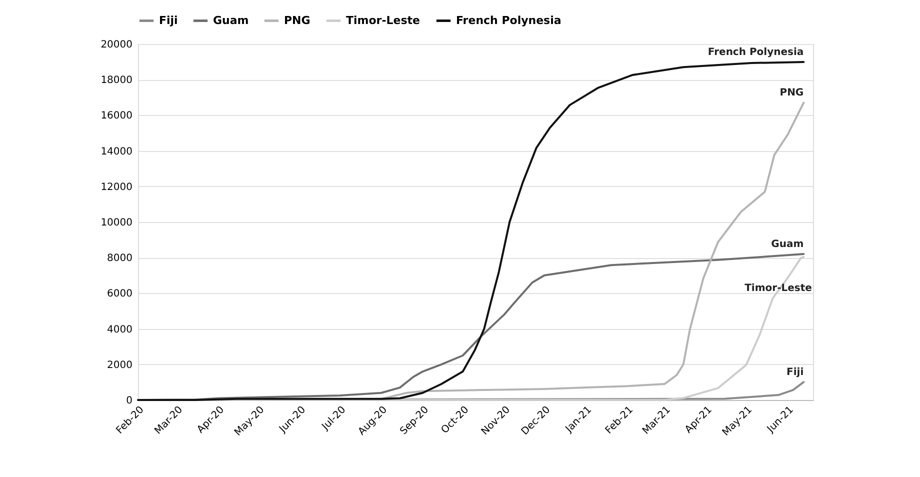 The image size is (920, 477). What do you see at coordinates (792, 93) in the screenshot?
I see `annotation: PNG` at bounding box center [792, 93].